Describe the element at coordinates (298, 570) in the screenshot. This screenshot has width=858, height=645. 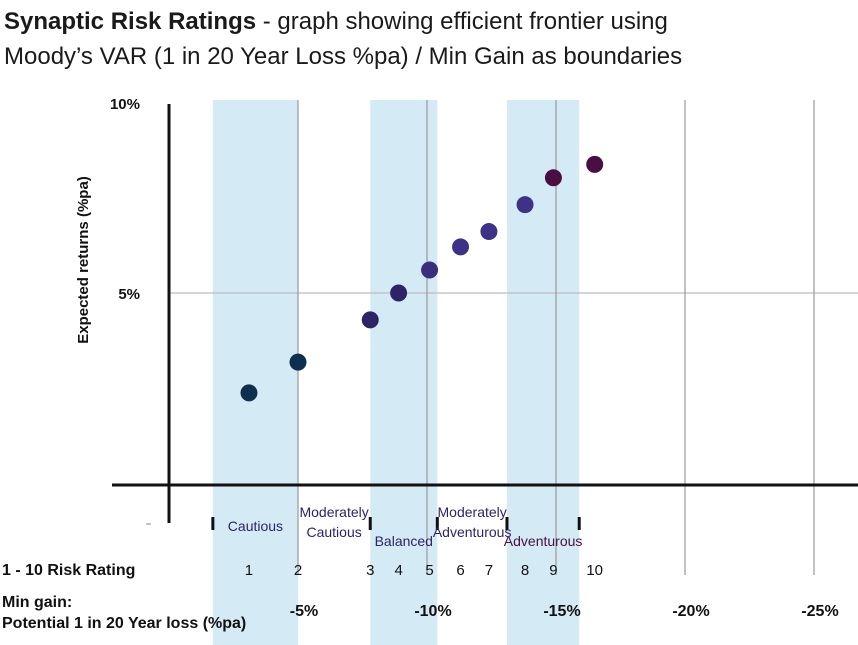
I see `risk-rating-2: 2` at that location.